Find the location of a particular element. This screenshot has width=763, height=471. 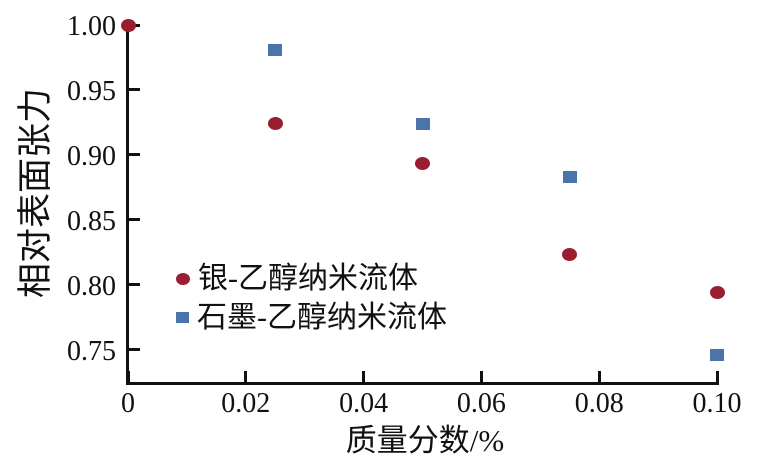

legend-item-graphite: 石墨-乙醇纳米流体 is located at coordinates (311, 317).